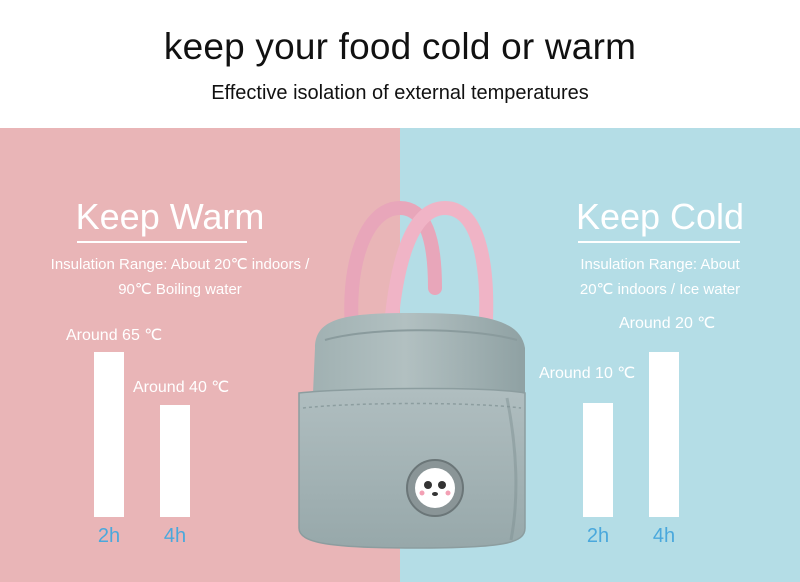  Describe the element at coordinates (170, 216) in the screenshot. I see `keep-warm-heading: Keep Warm` at that location.